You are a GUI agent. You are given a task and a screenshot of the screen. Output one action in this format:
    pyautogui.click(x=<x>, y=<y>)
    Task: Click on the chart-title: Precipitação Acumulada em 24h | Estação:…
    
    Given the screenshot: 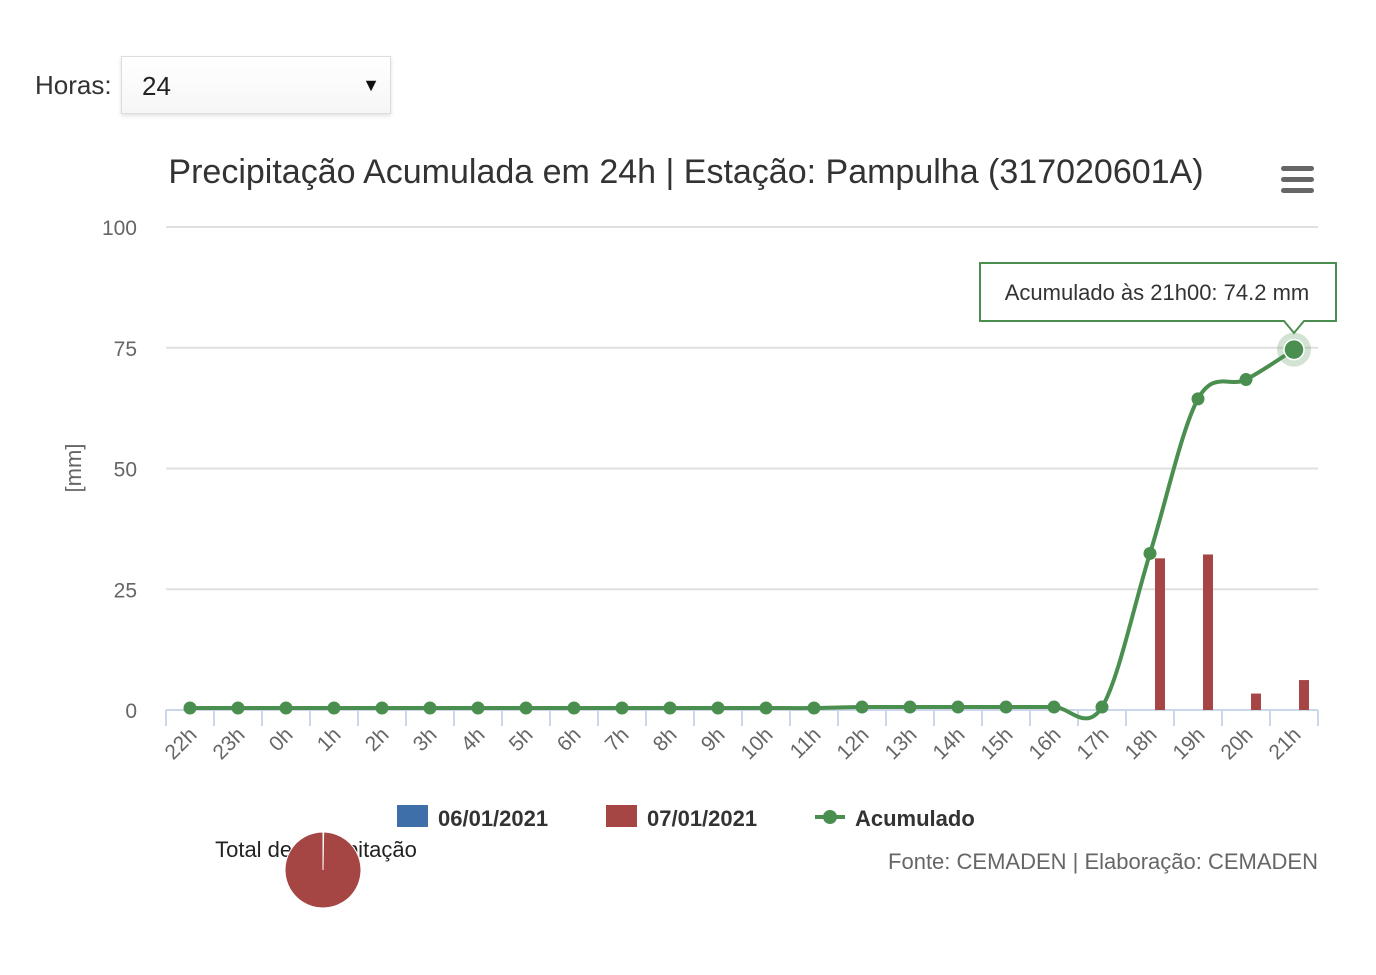 What is the action you would take?
    pyautogui.click(x=685, y=172)
    